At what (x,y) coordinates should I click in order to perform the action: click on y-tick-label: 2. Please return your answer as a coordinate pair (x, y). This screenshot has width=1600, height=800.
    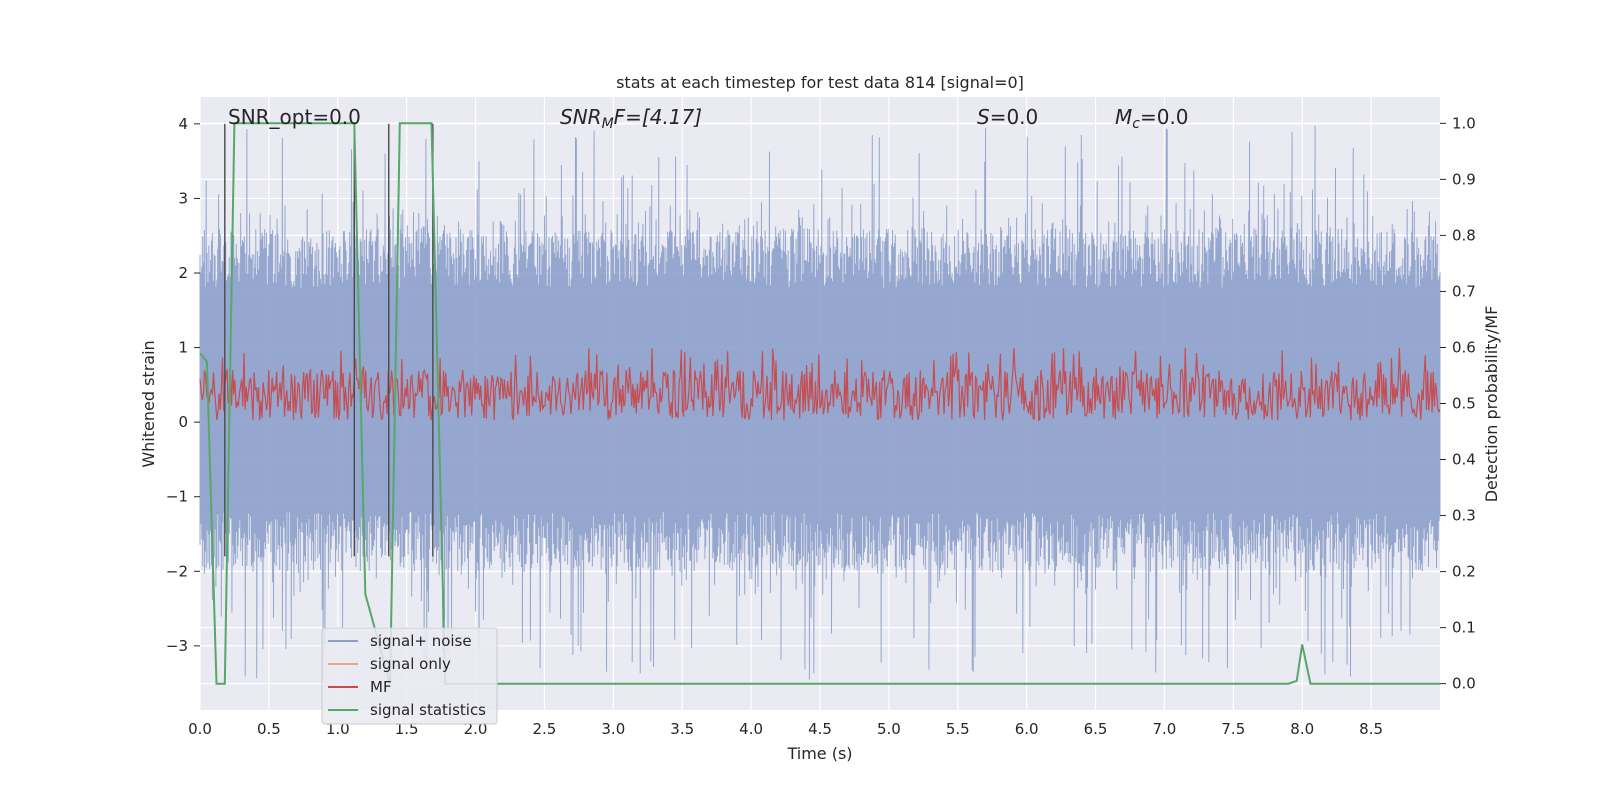
    Looking at the image, I should click on (183, 273).